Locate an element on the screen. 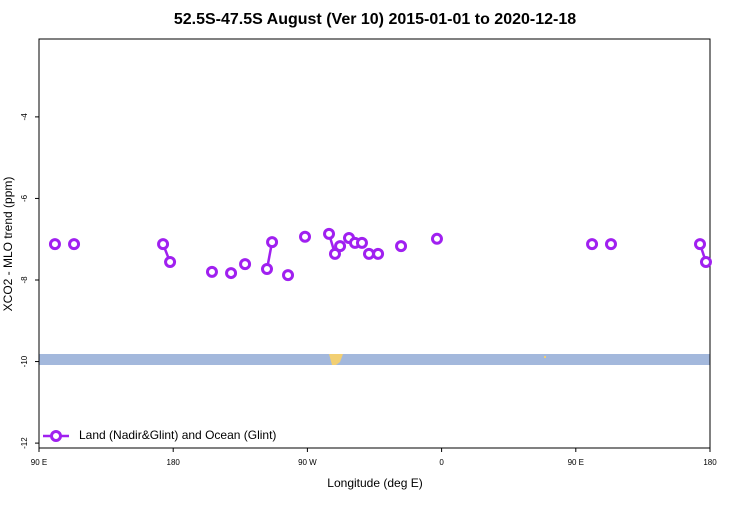 The image size is (750, 505). y-tick-label: -8 is located at coordinates (24, 280).